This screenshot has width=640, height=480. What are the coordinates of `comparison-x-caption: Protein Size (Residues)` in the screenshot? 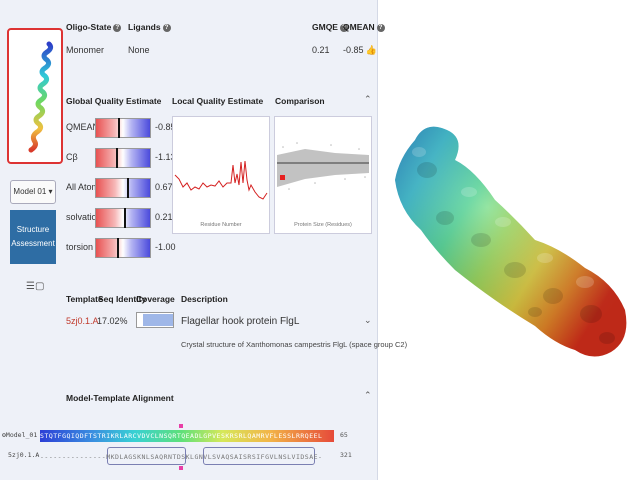 It's located at (323, 225).